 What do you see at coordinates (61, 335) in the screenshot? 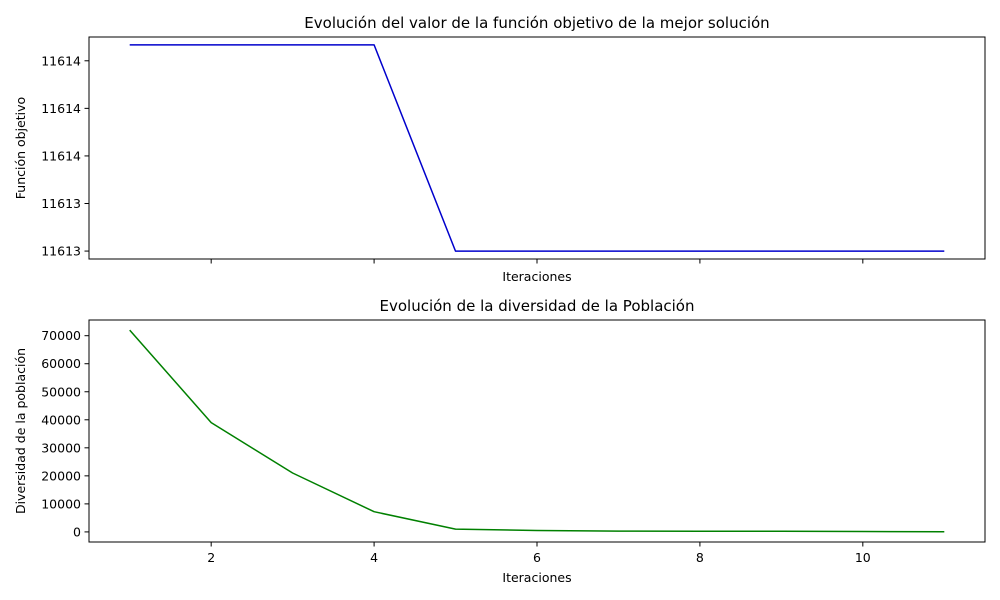
I see `diversity-chart-ytick-label: 70000` at bounding box center [61, 335].